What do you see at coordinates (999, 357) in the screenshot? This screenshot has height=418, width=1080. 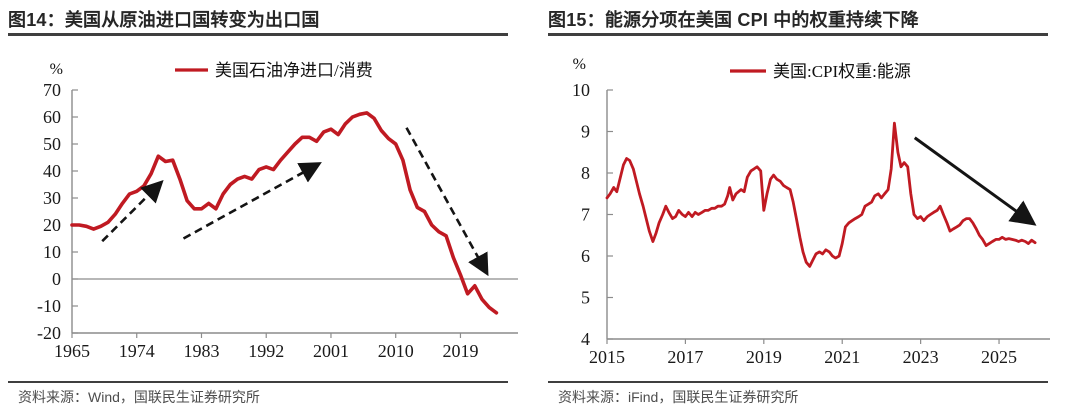 I see `x-tick-label: 2025` at bounding box center [999, 357].